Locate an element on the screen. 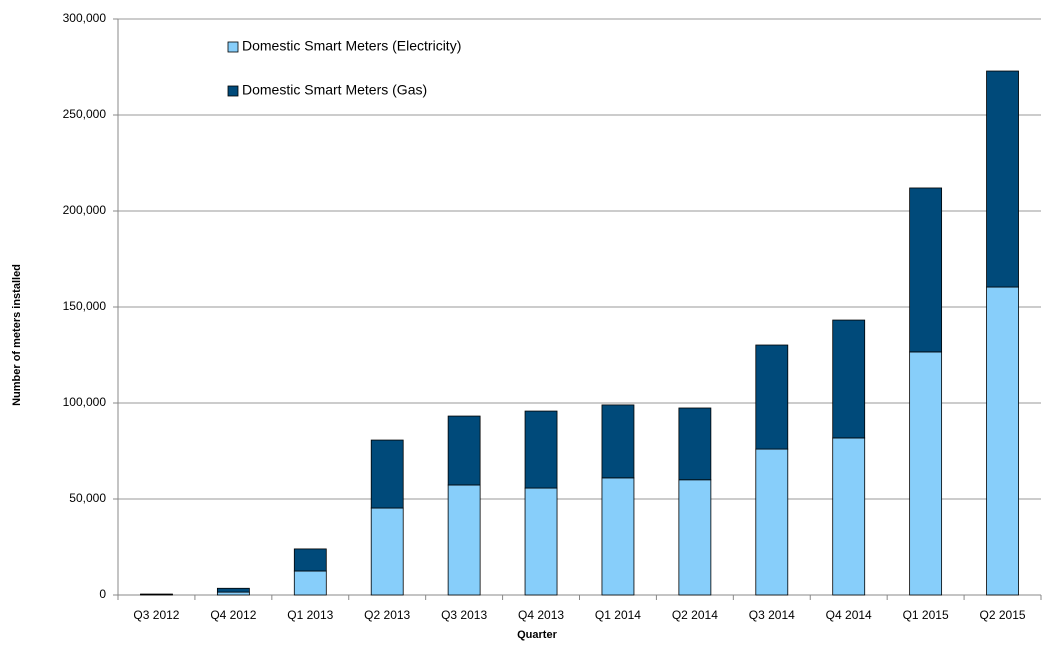 The height and width of the screenshot is (650, 1055). x-tick-label: Q3 2014 is located at coordinates (772, 615).